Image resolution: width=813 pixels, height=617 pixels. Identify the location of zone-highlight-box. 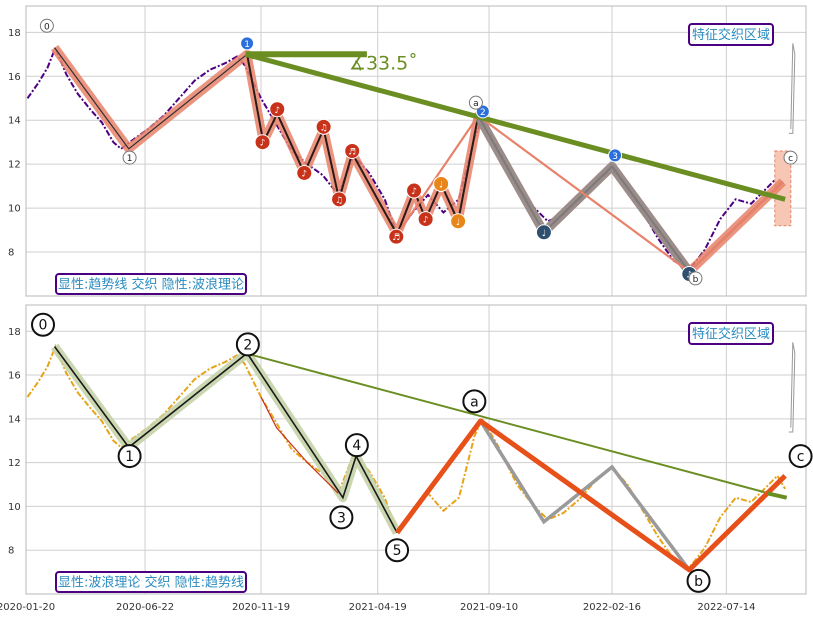
(783, 188).